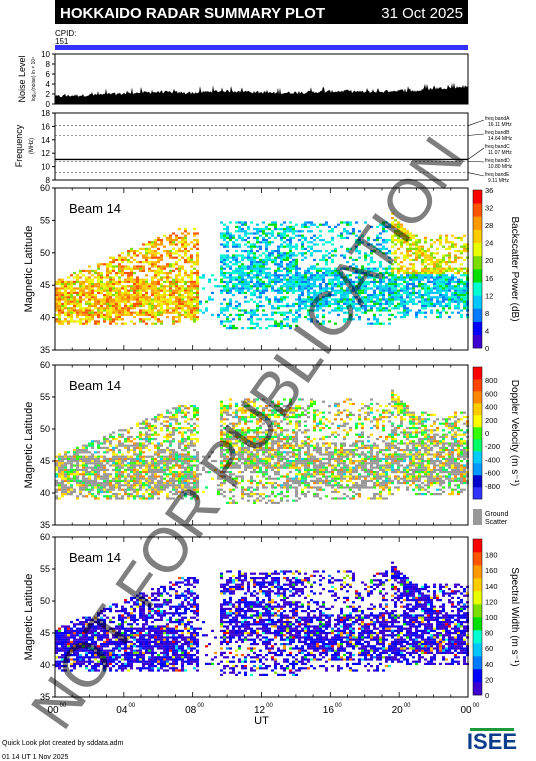 The width and height of the screenshot is (536, 761). Describe the element at coordinates (491, 570) in the screenshot. I see `width-panel-colorbar-tick-label: 160` at that location.